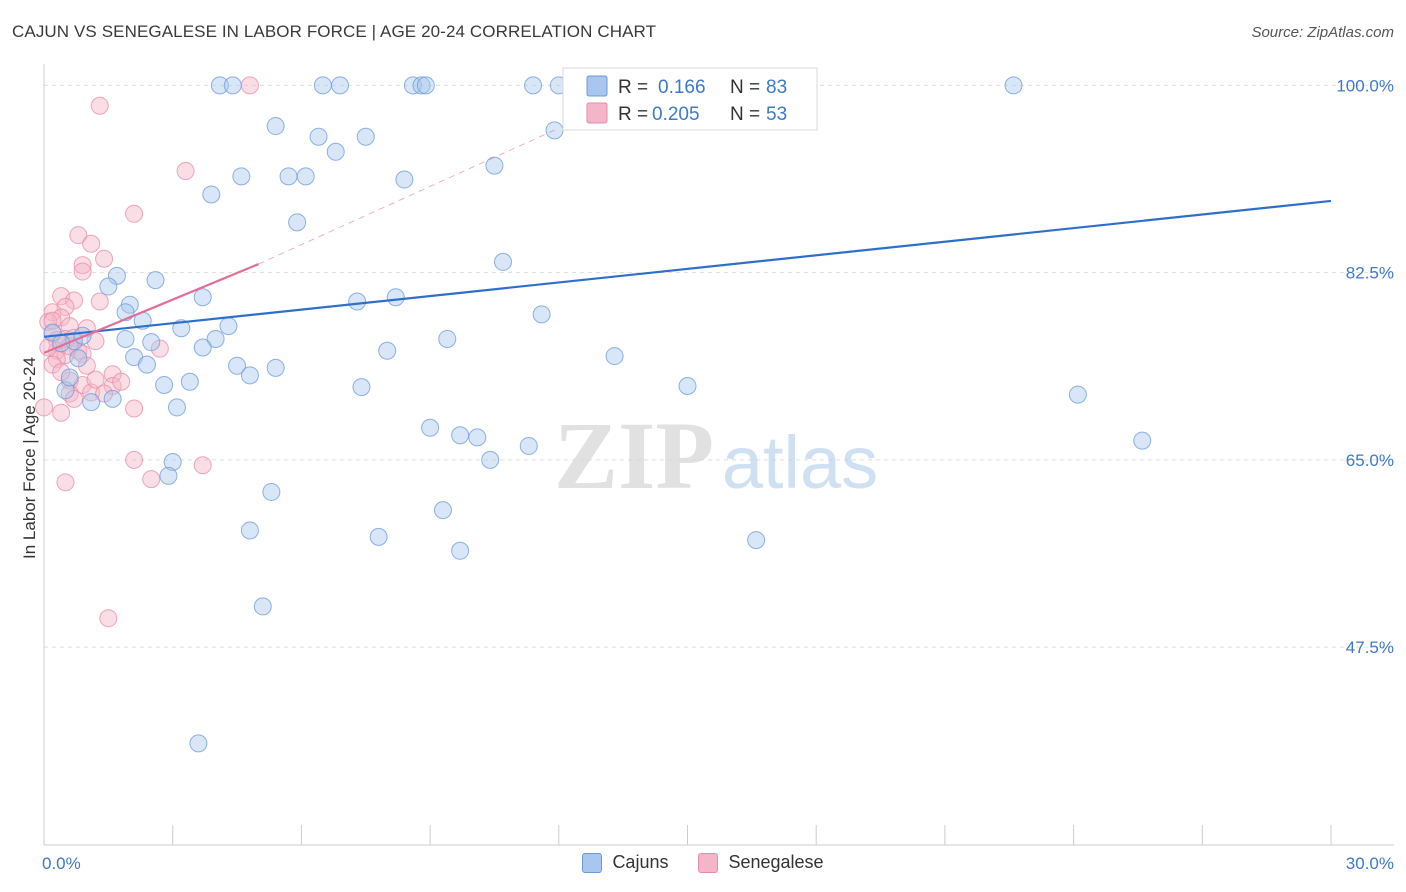  I want to click on senegalese-trend-extension, so click(409, 196).